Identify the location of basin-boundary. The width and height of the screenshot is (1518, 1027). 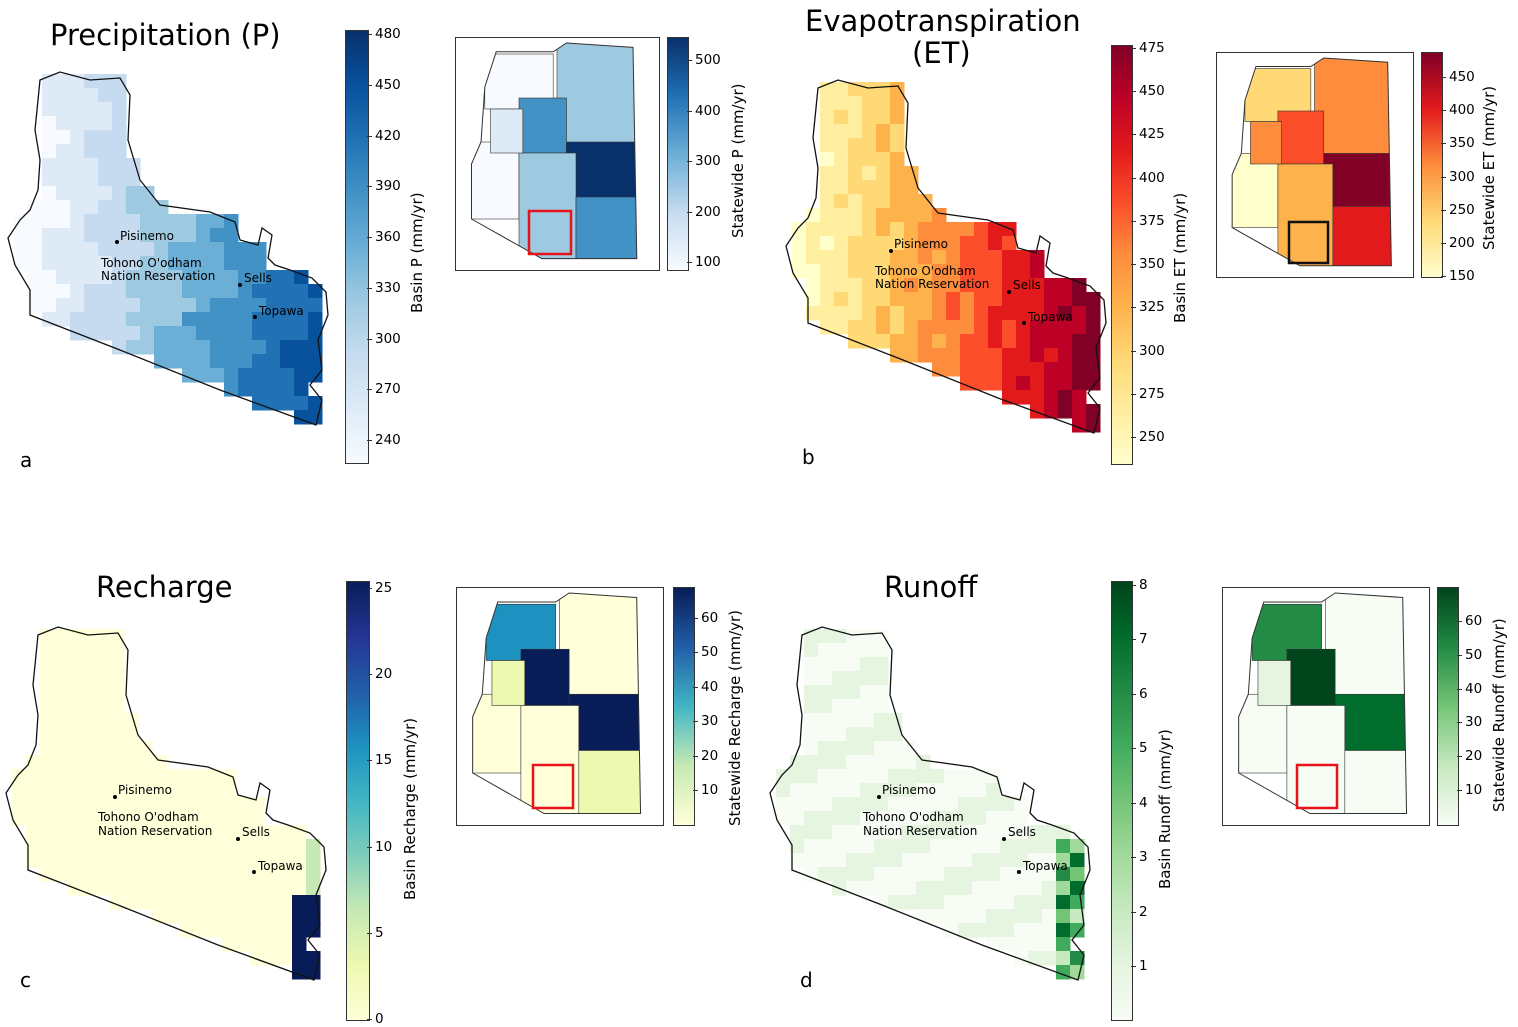
(166, 803).